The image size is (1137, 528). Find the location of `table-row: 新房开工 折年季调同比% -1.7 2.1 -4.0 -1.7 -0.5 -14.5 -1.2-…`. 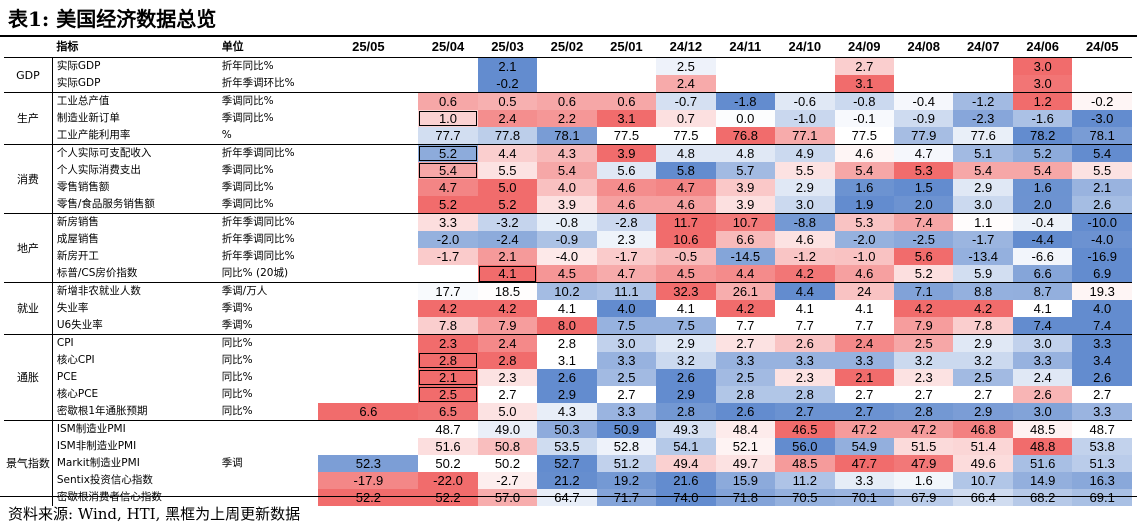

table-row: 新房开工 折年季调同比% -1.7 2.1 -4.0 -1.7 -0.5 -14.5 -1.2-… is located at coordinates (568, 256).